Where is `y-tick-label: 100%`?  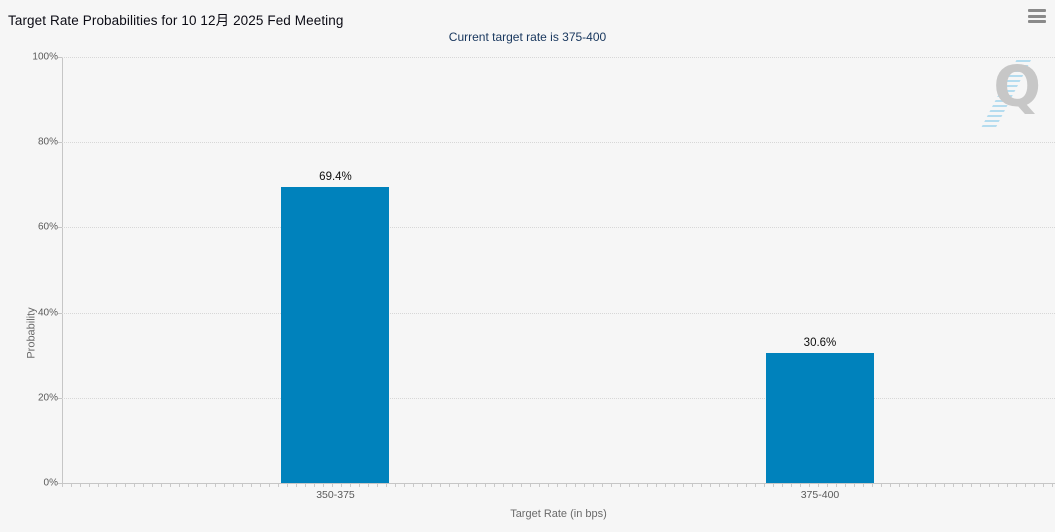 y-tick-label: 100% is located at coordinates (45, 57).